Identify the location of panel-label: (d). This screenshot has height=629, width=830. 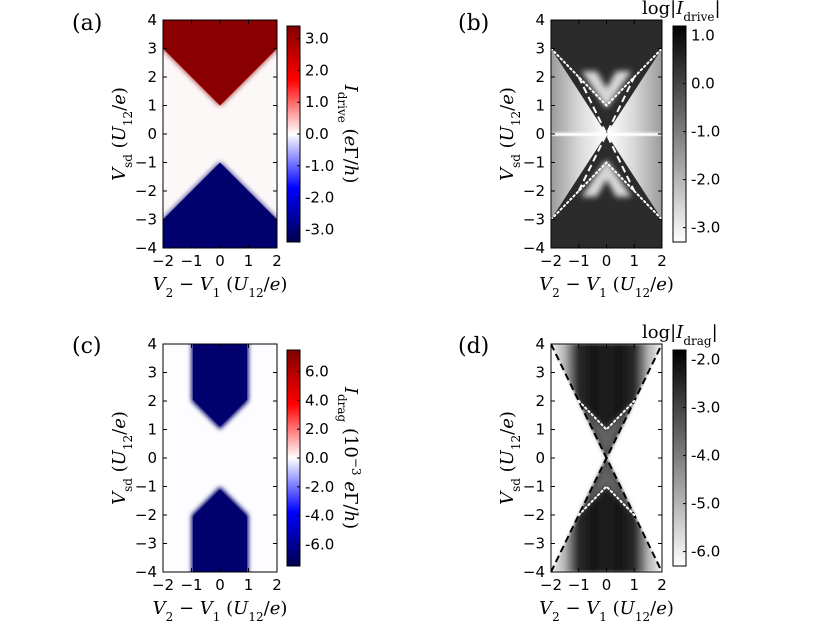
(473, 346).